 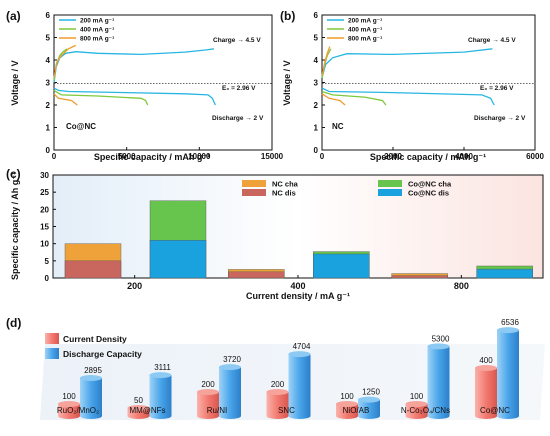 I want to click on bar-current-density-4-base, so click(x=277, y=416).